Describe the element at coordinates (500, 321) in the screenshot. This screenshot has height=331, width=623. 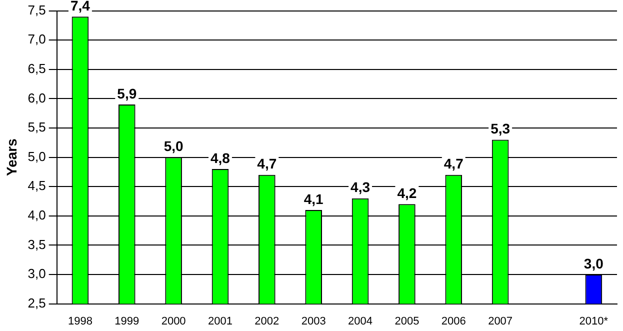
I see `x-tick-label: 2007` at that location.